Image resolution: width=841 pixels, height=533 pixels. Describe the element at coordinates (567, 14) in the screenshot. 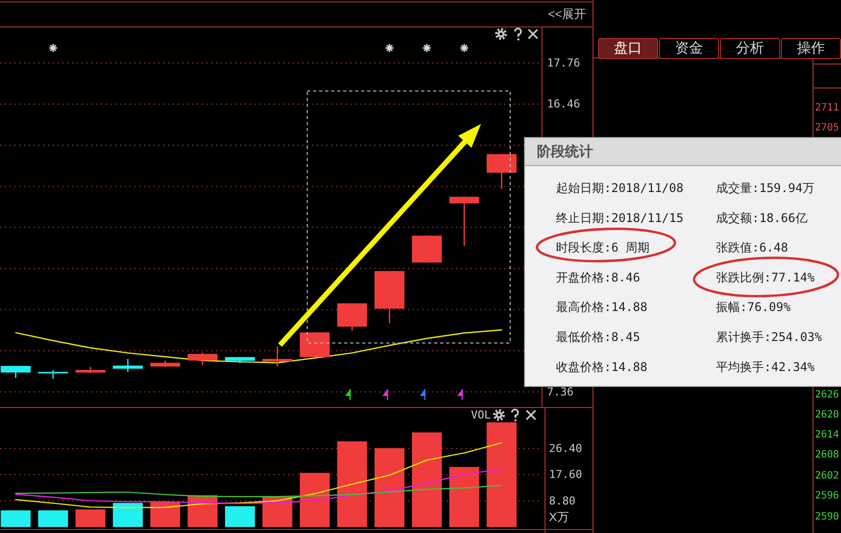

I see `text: <<展开` at that location.